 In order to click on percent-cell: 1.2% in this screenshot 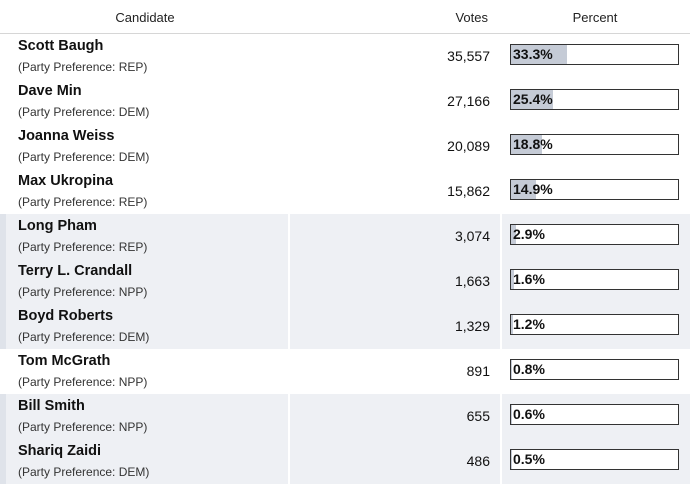, I will do `click(596, 326)`.